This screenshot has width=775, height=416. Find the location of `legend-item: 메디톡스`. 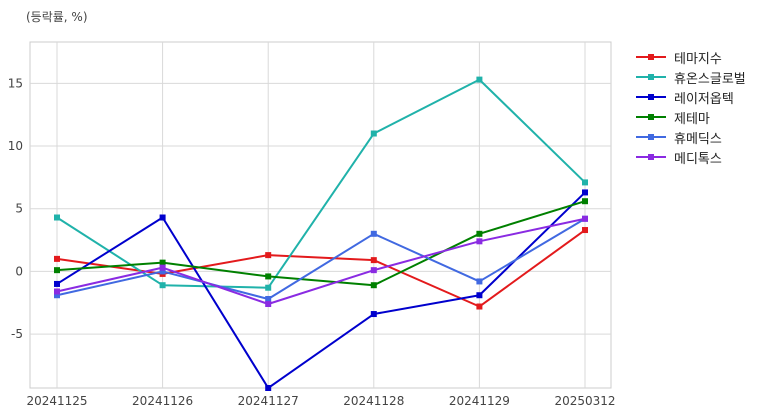

legend-item: 메디톡스 is located at coordinates (691, 157).